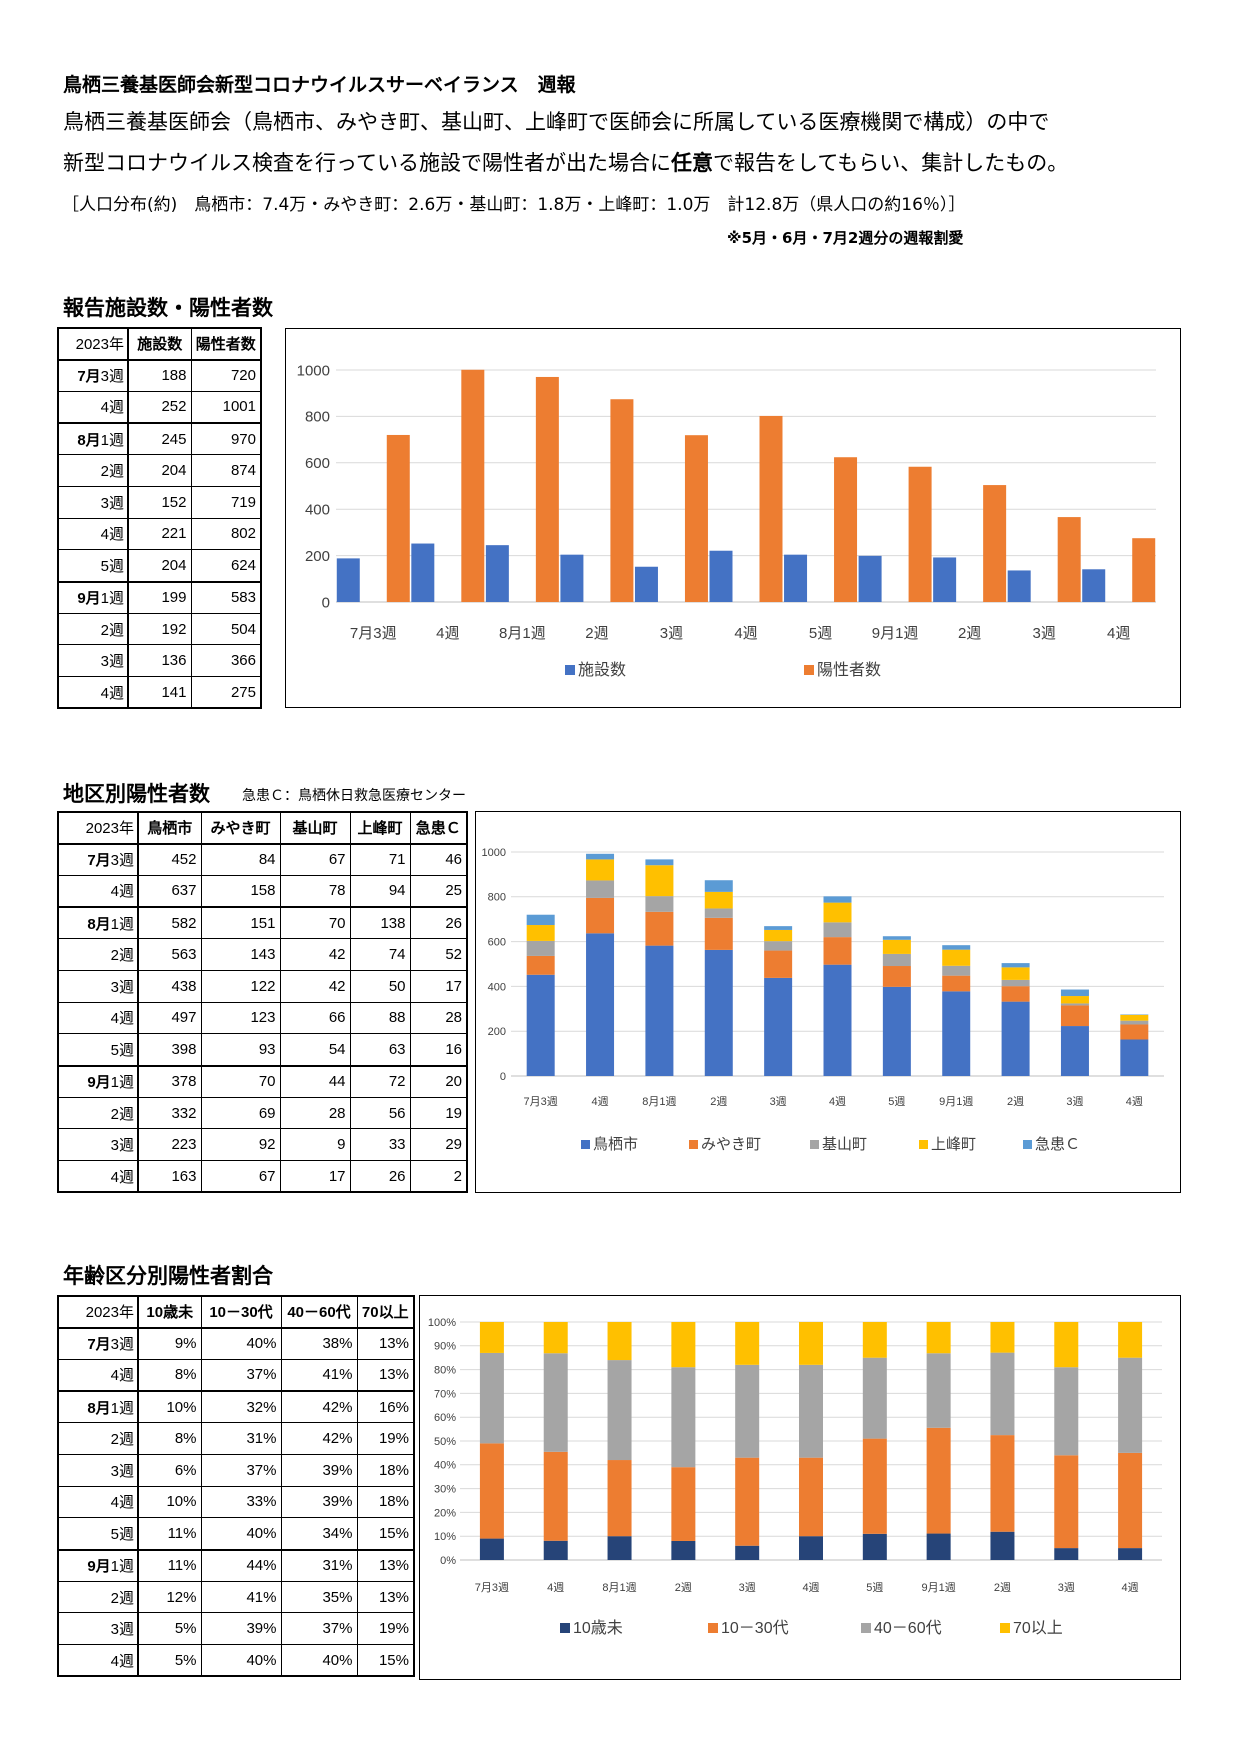  Describe the element at coordinates (691, 163) in the screenshot. I see `description-emphasis: 任意` at that location.